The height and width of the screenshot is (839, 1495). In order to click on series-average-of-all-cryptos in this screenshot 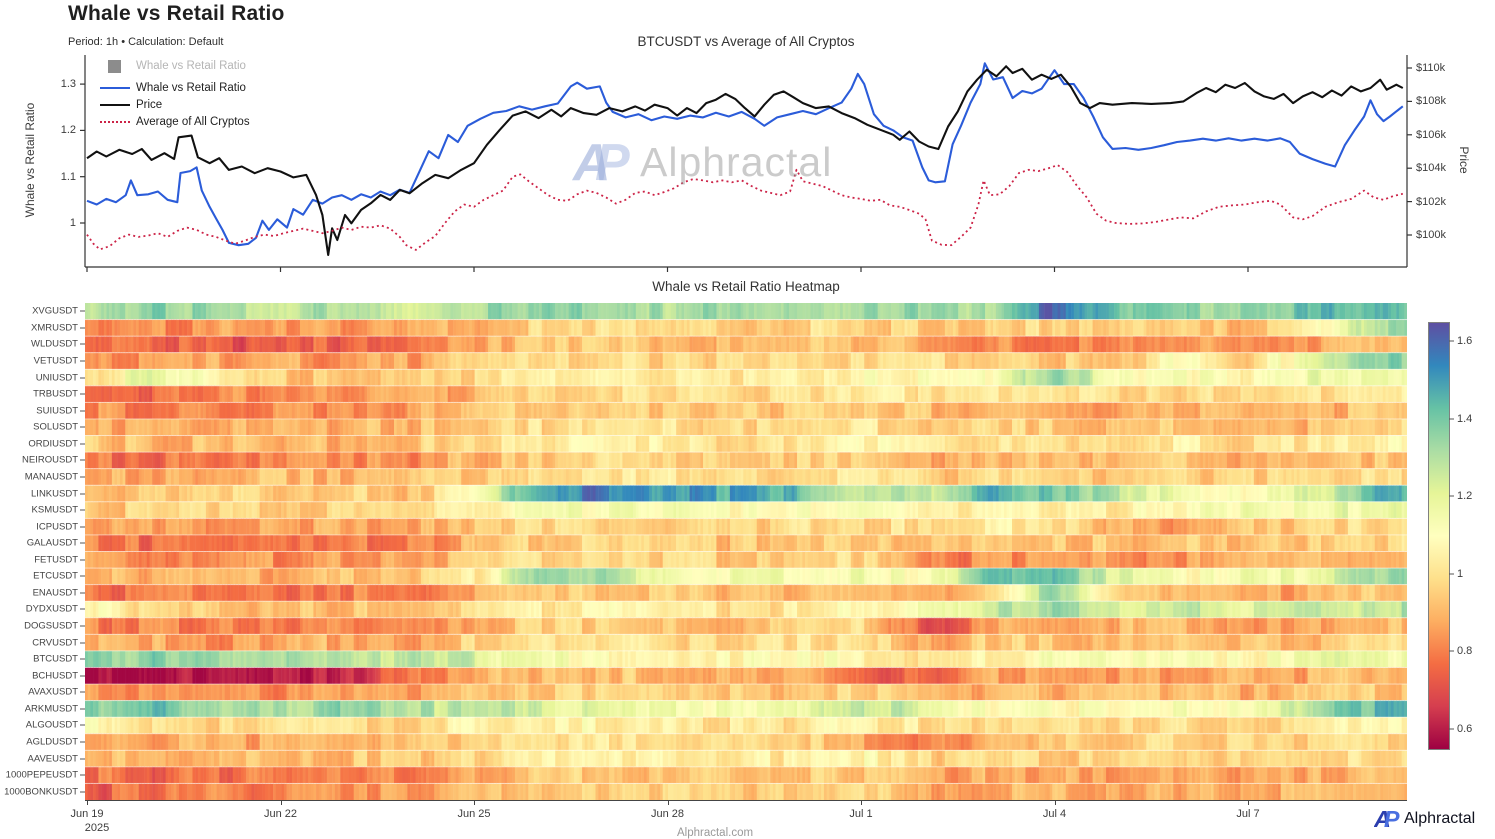, I will do `click(745, 207)`.